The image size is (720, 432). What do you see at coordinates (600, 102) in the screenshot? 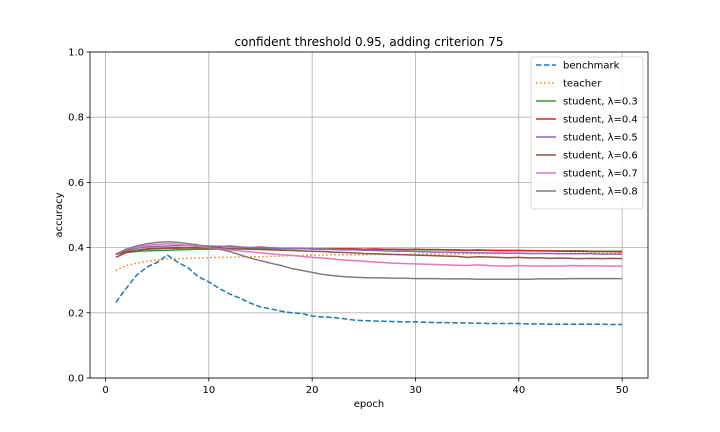
I see `legend-entry: student, λ=0.3` at bounding box center [600, 102].